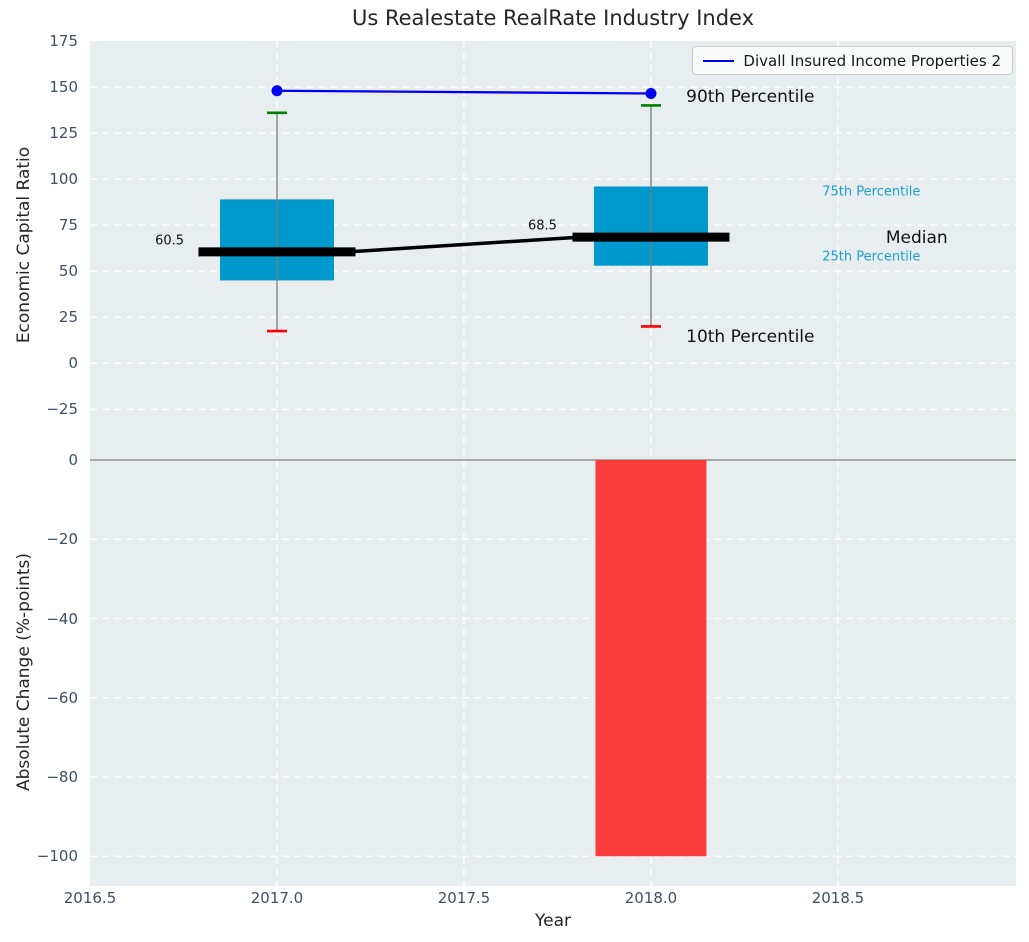 This screenshot has width=1029, height=942. I want to click on y-tick-label: 150, so click(63, 87).